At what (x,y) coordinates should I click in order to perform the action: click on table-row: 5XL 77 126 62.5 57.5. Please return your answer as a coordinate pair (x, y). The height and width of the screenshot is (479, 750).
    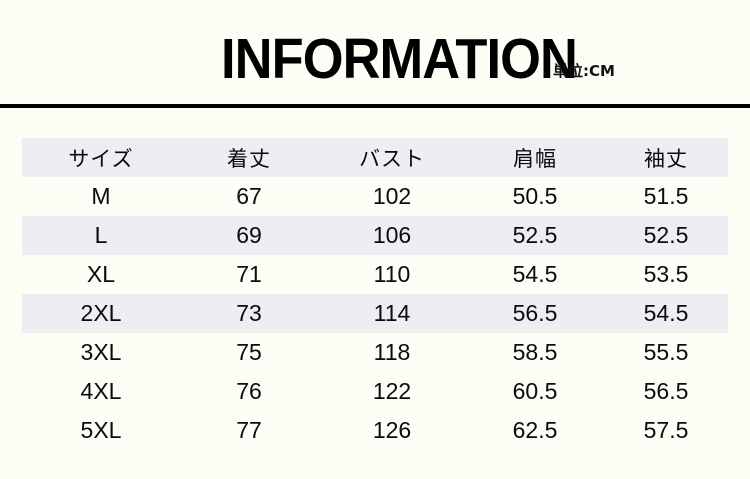
    Looking at the image, I should click on (375, 430).